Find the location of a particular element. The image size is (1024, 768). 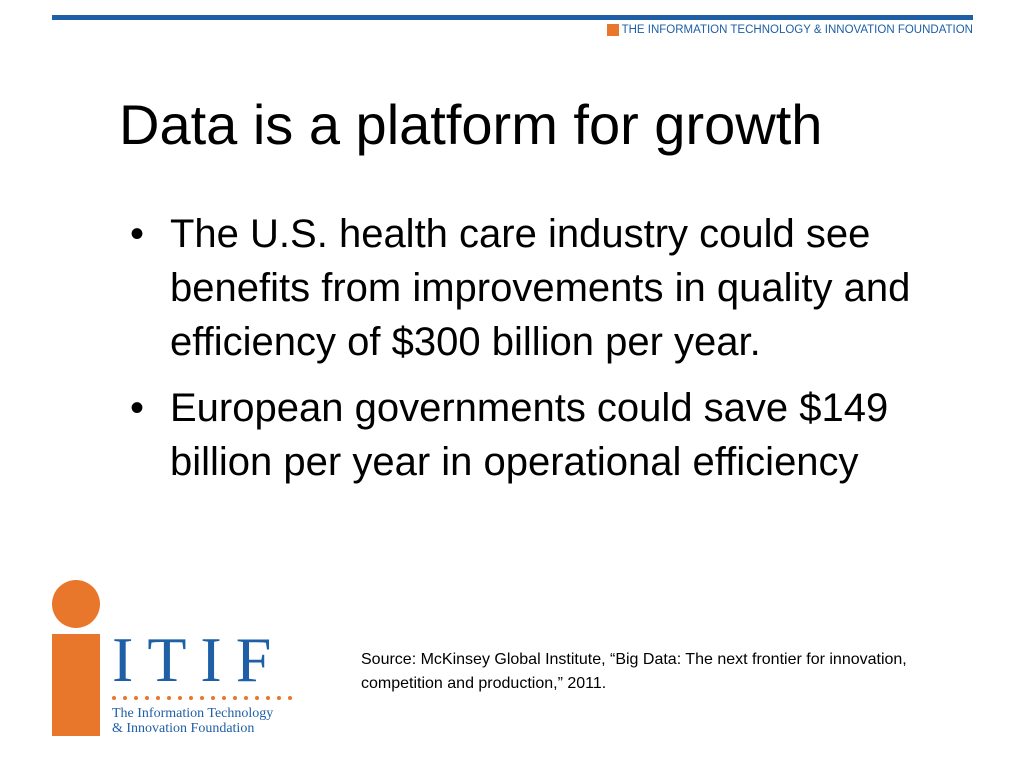

orange-square-icon is located at coordinates (612, 30).